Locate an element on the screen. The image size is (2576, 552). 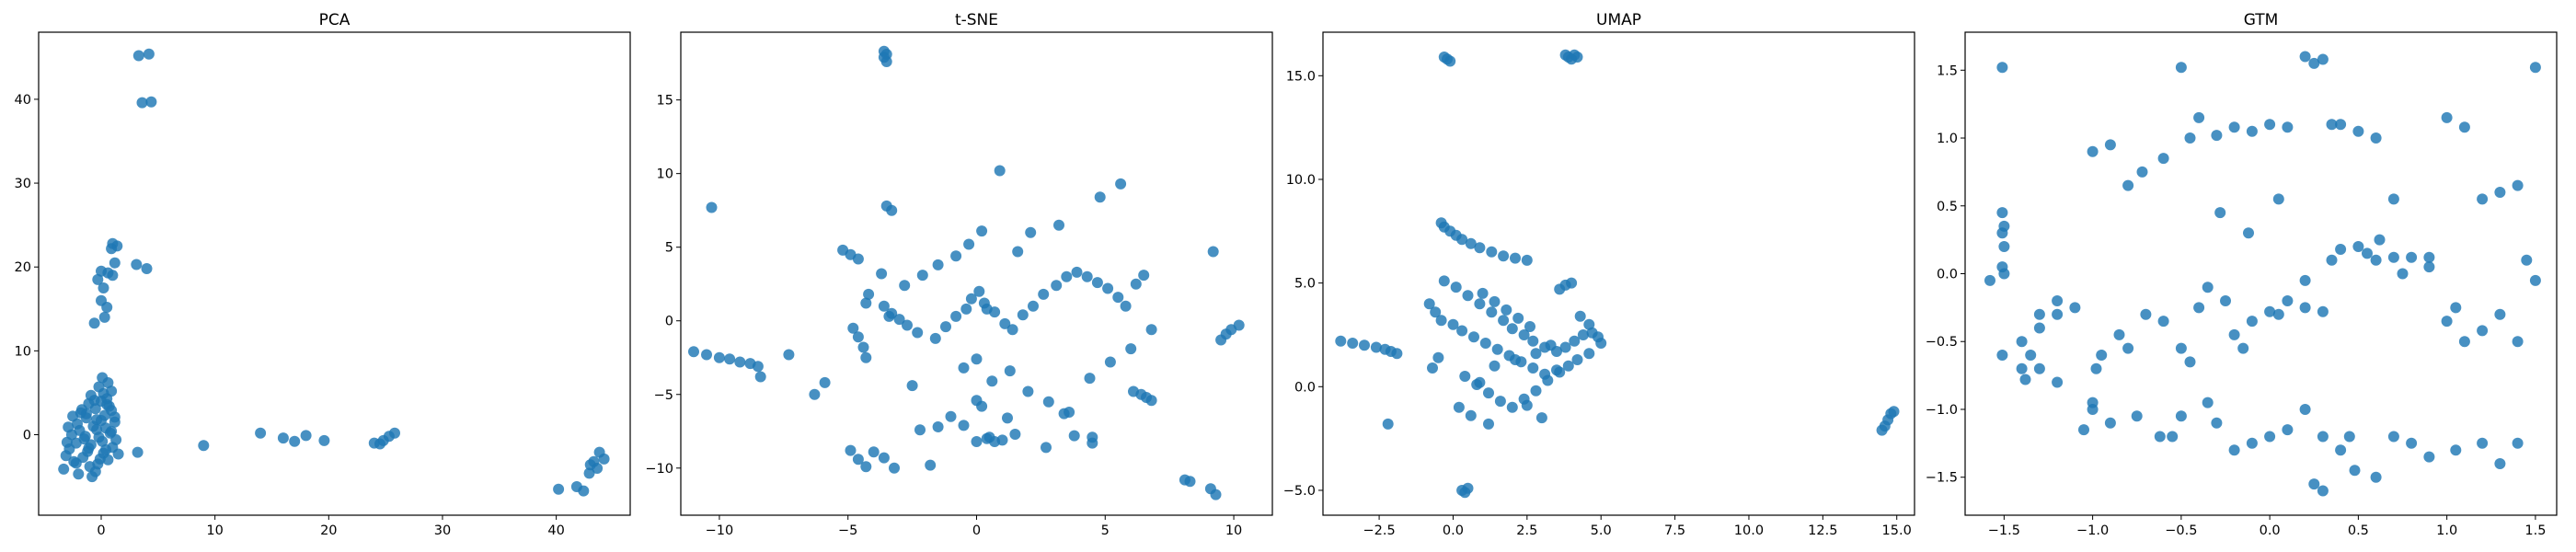
y-tick-label: 10.0 is located at coordinates (1301, 180).